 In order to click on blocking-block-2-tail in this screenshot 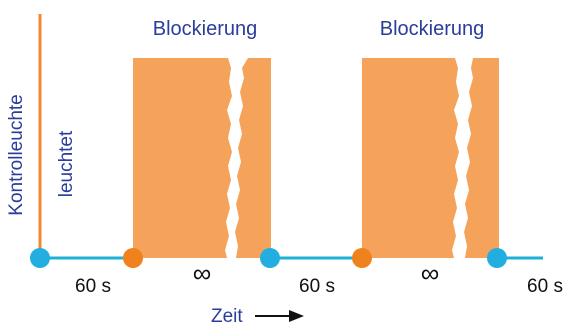, I will do `click(481, 158)`.